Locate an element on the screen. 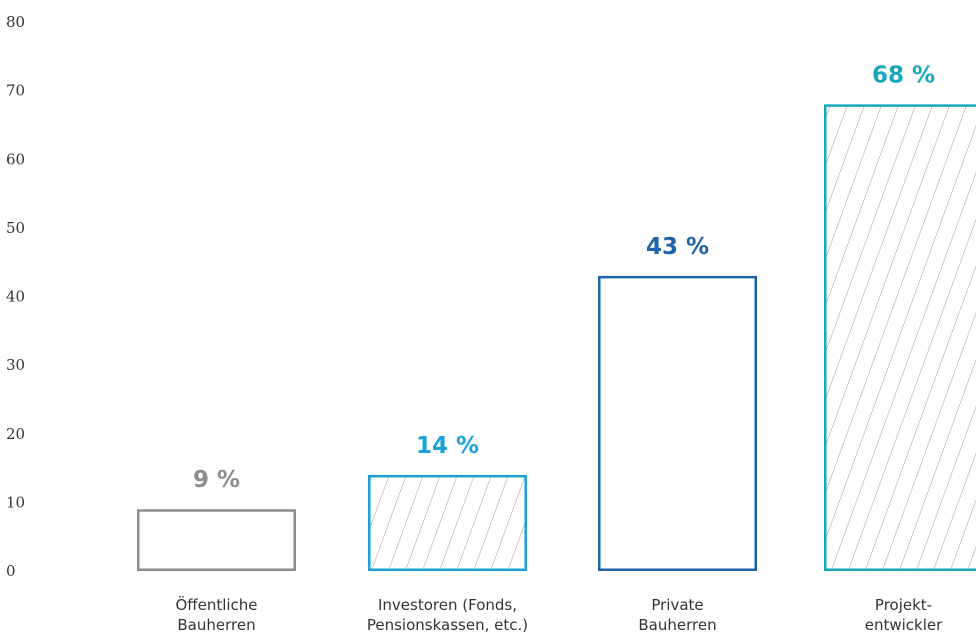  x-category-label: Private is located at coordinates (677, 605).